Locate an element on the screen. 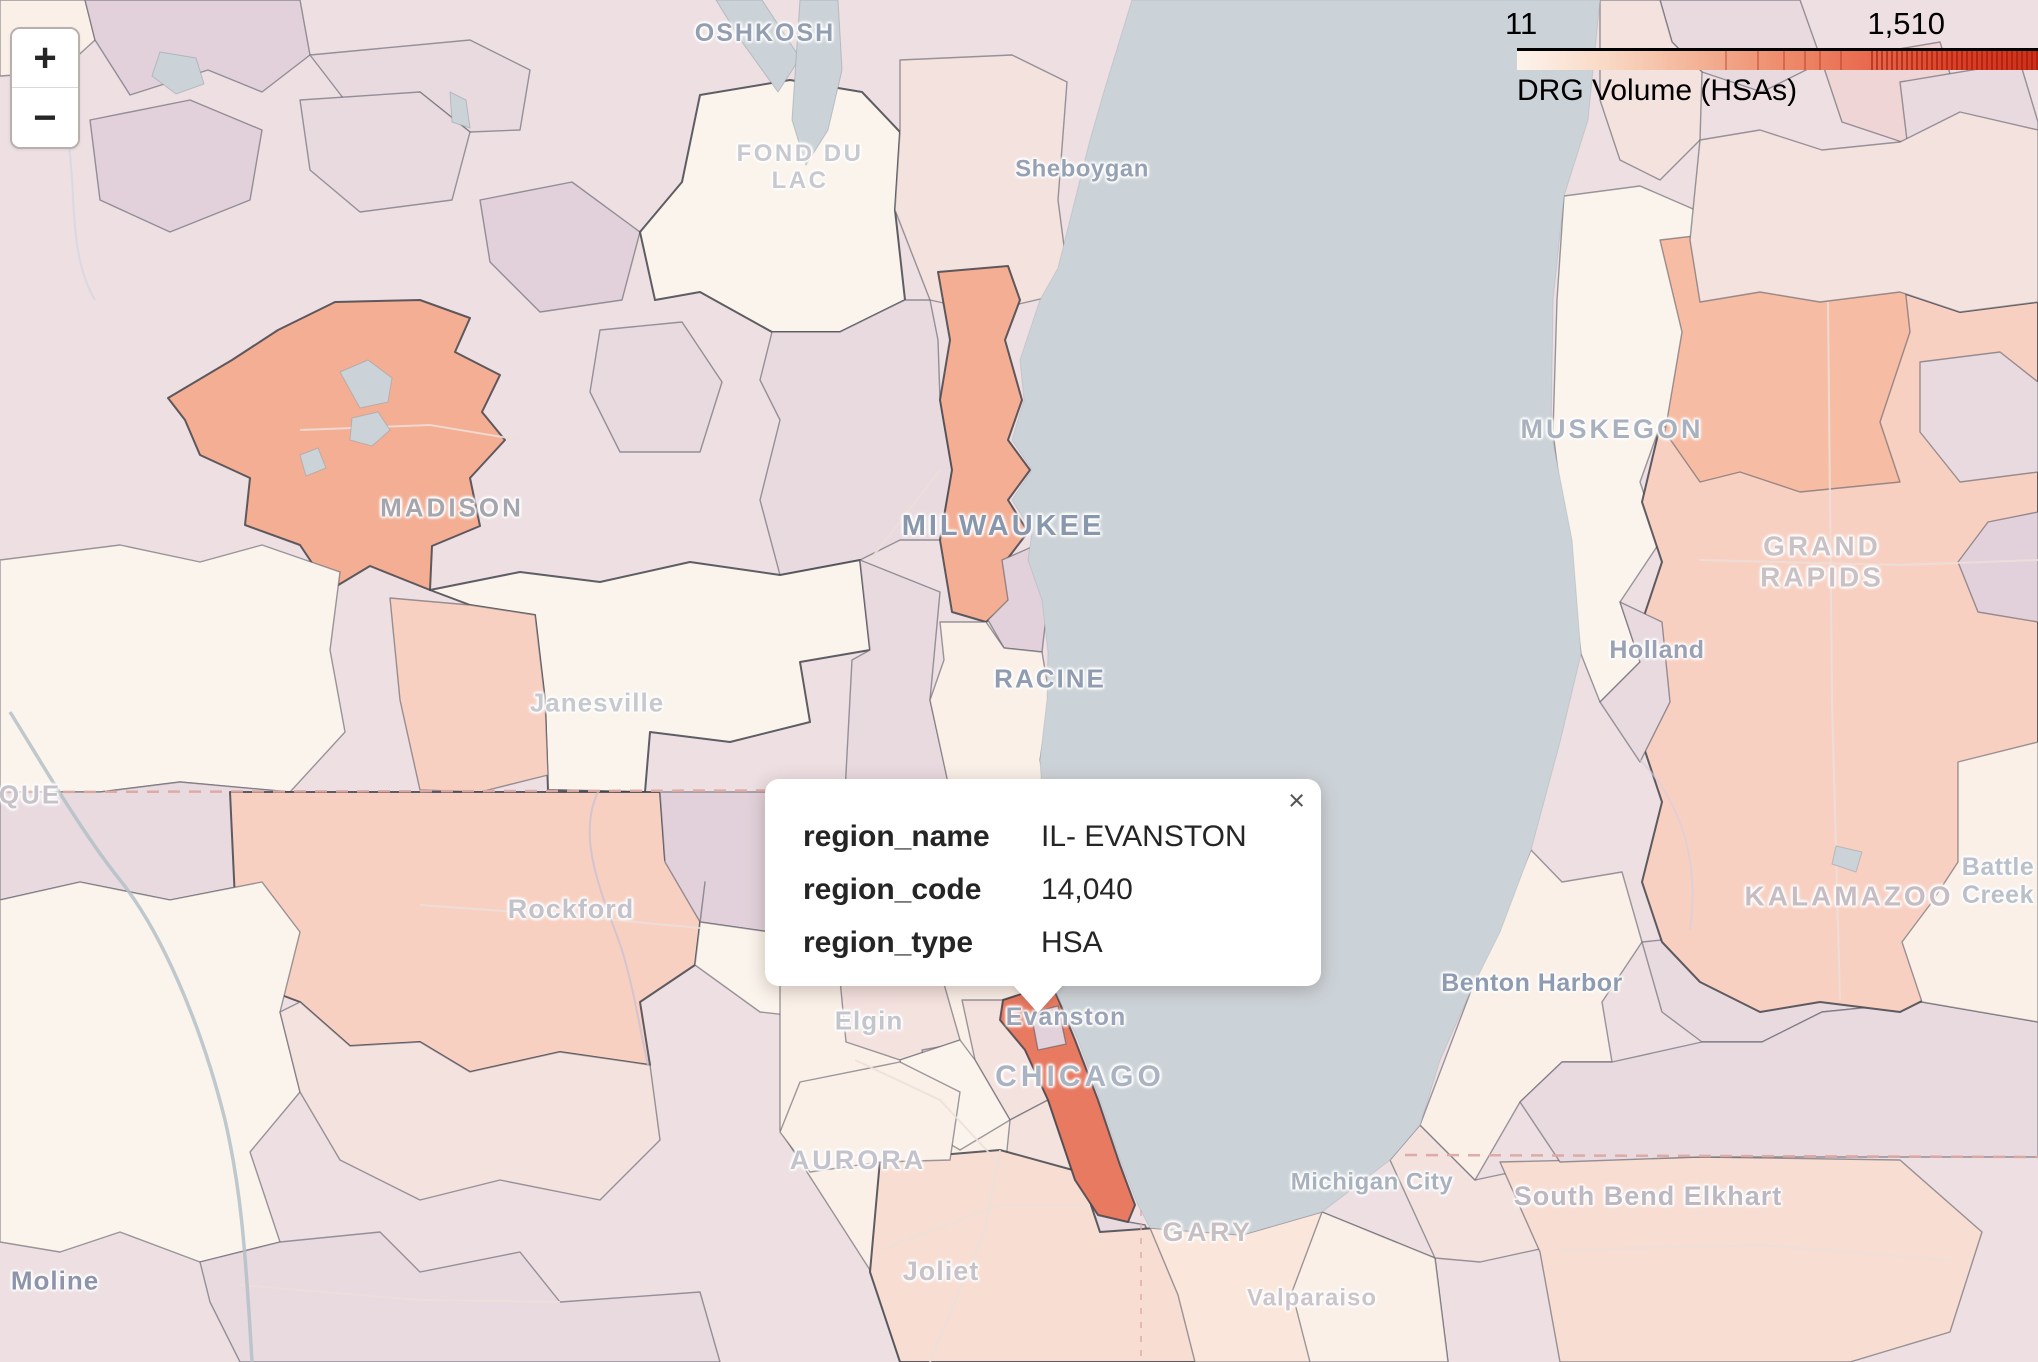 The width and height of the screenshot is (2038, 1362). tooltip-row: region_name IL- EVANSTON is located at coordinates (1050, 836).